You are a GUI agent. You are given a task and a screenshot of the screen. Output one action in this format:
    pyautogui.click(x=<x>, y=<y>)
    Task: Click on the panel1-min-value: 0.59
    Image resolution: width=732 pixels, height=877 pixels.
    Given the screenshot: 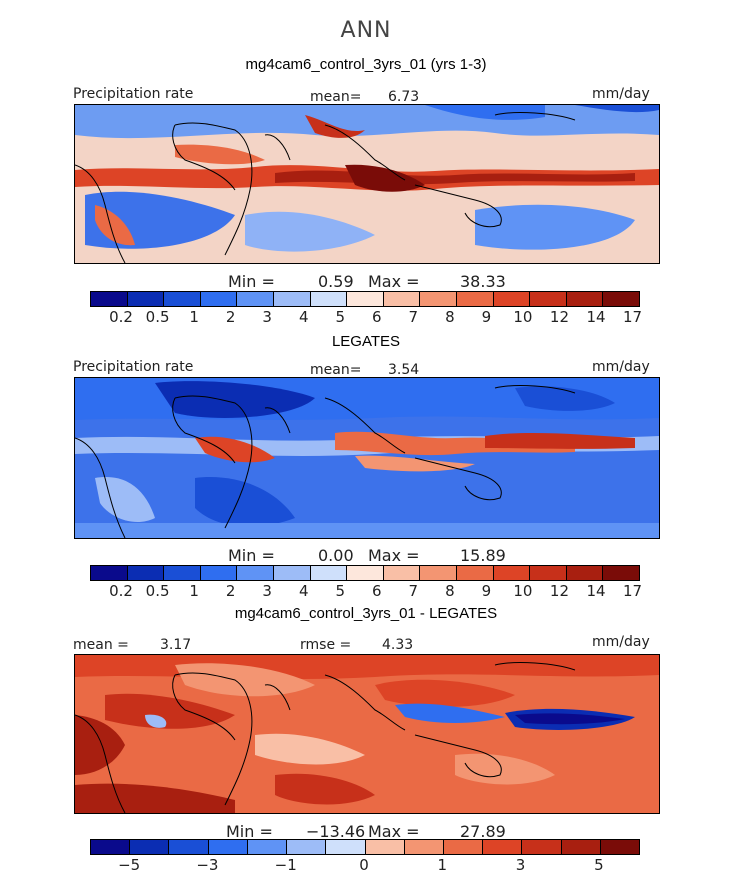 What is the action you would take?
    pyautogui.click(x=336, y=281)
    